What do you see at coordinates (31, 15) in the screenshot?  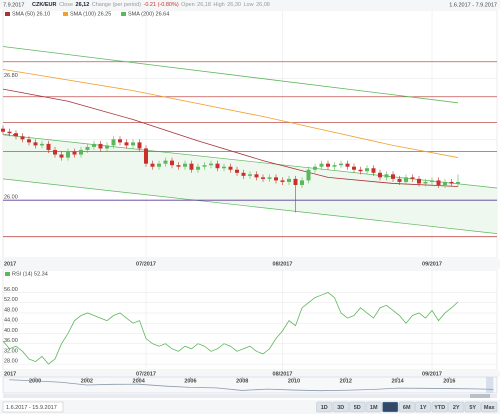 I see `legend-label: SMA (50) 26.10` at bounding box center [31, 15].